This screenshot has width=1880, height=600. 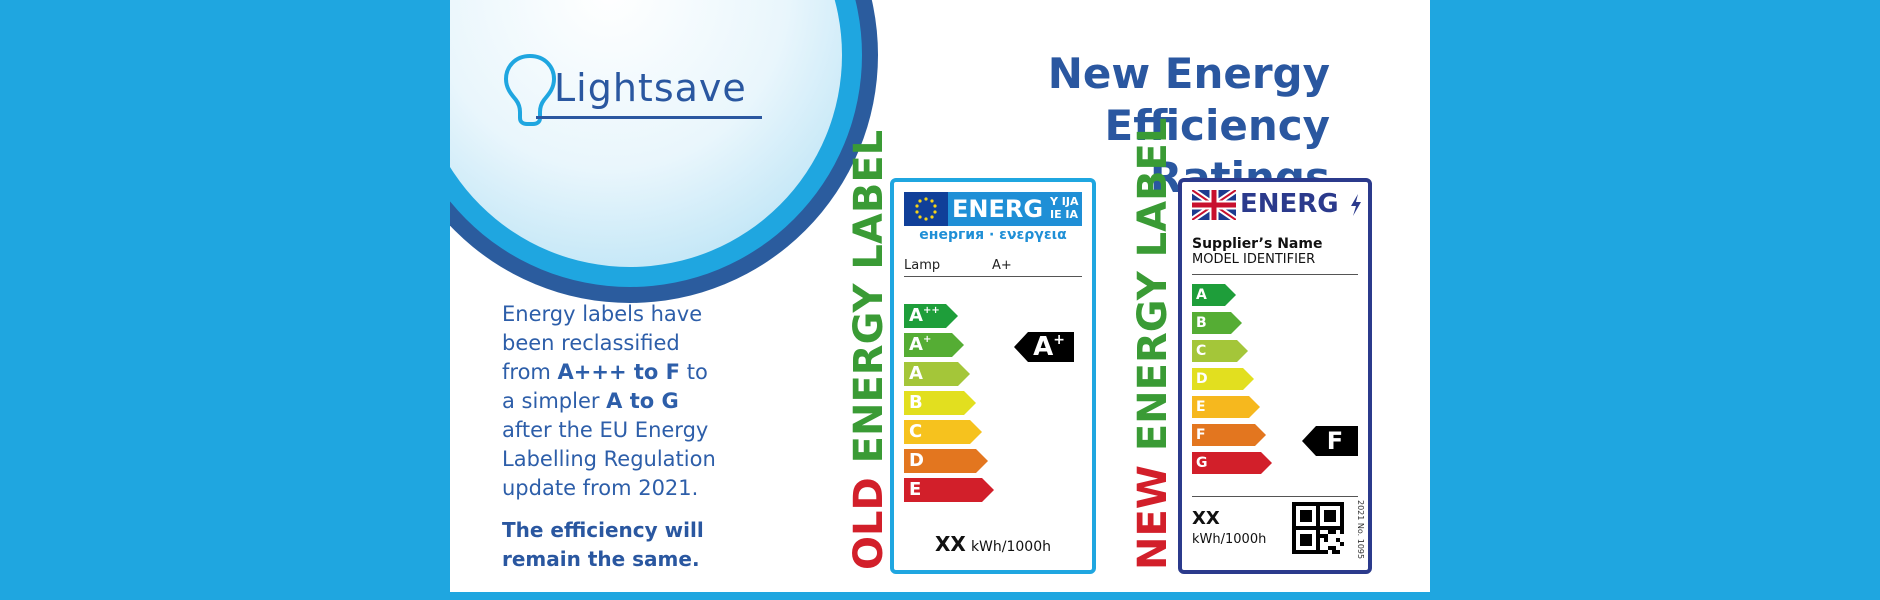 I want to click on new-label-regulation: 2021 No. 1095, so click(x=1360, y=530).